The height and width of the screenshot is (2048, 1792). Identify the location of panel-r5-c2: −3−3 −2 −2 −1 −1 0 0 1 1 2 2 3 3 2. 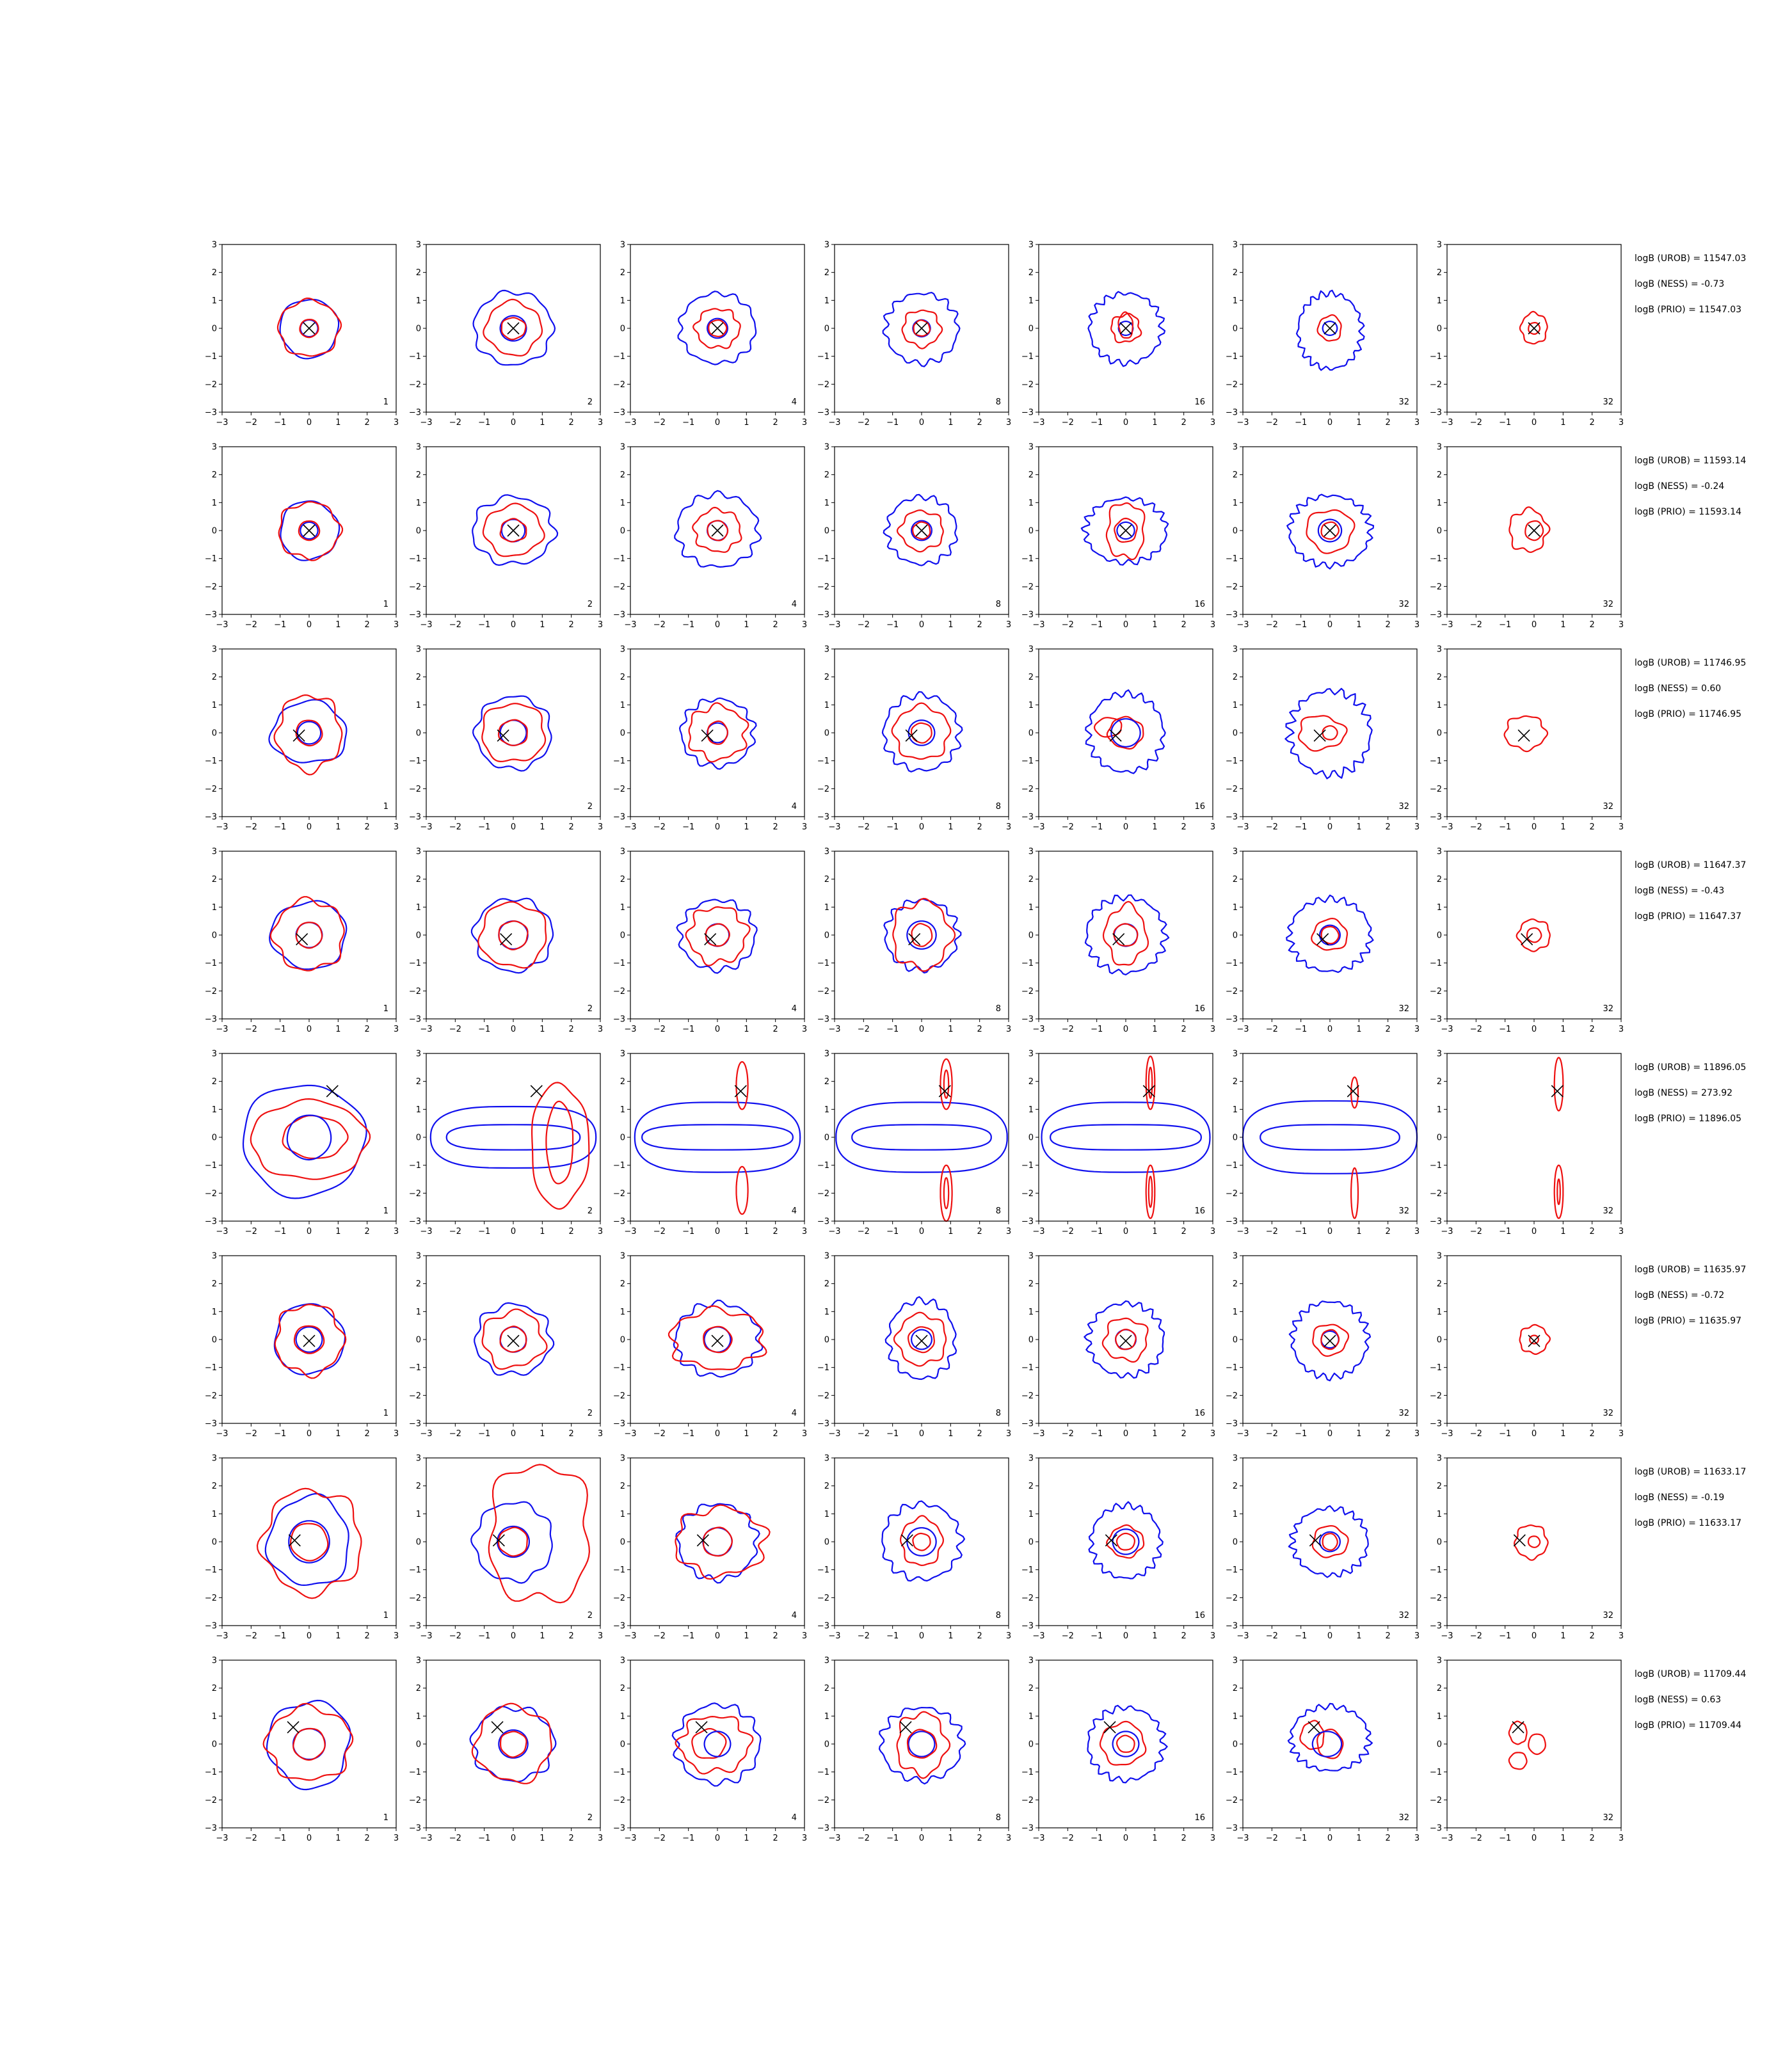
(506, 1143).